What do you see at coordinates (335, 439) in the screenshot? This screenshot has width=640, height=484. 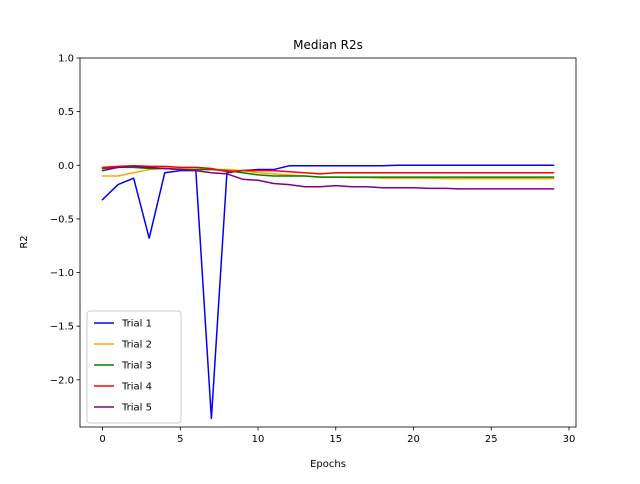 I see `x-tick-label: 15` at bounding box center [335, 439].